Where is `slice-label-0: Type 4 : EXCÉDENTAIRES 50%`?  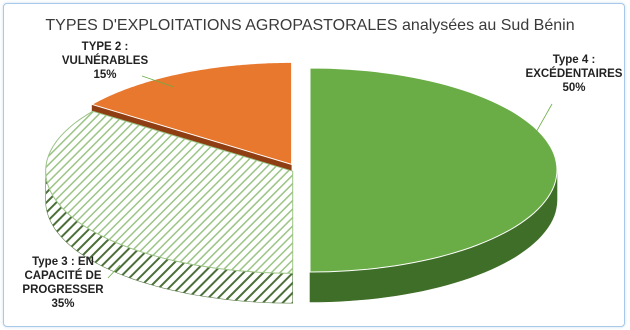 slice-label-0: Type 4 : EXCÉDENTAIRES 50% is located at coordinates (574, 74).